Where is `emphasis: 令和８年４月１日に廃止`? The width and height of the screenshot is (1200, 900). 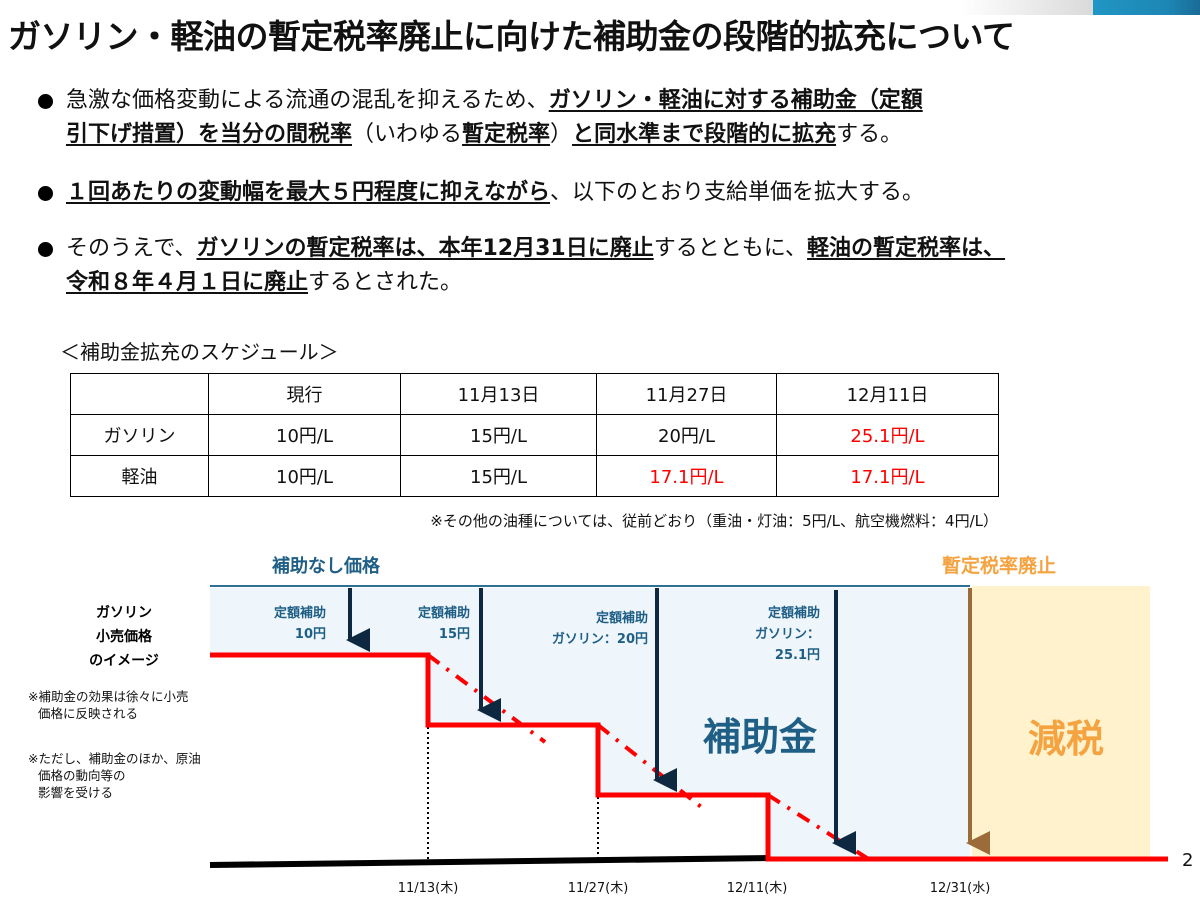
emphasis: 令和８年４月１日に廃止 is located at coordinates (187, 282).